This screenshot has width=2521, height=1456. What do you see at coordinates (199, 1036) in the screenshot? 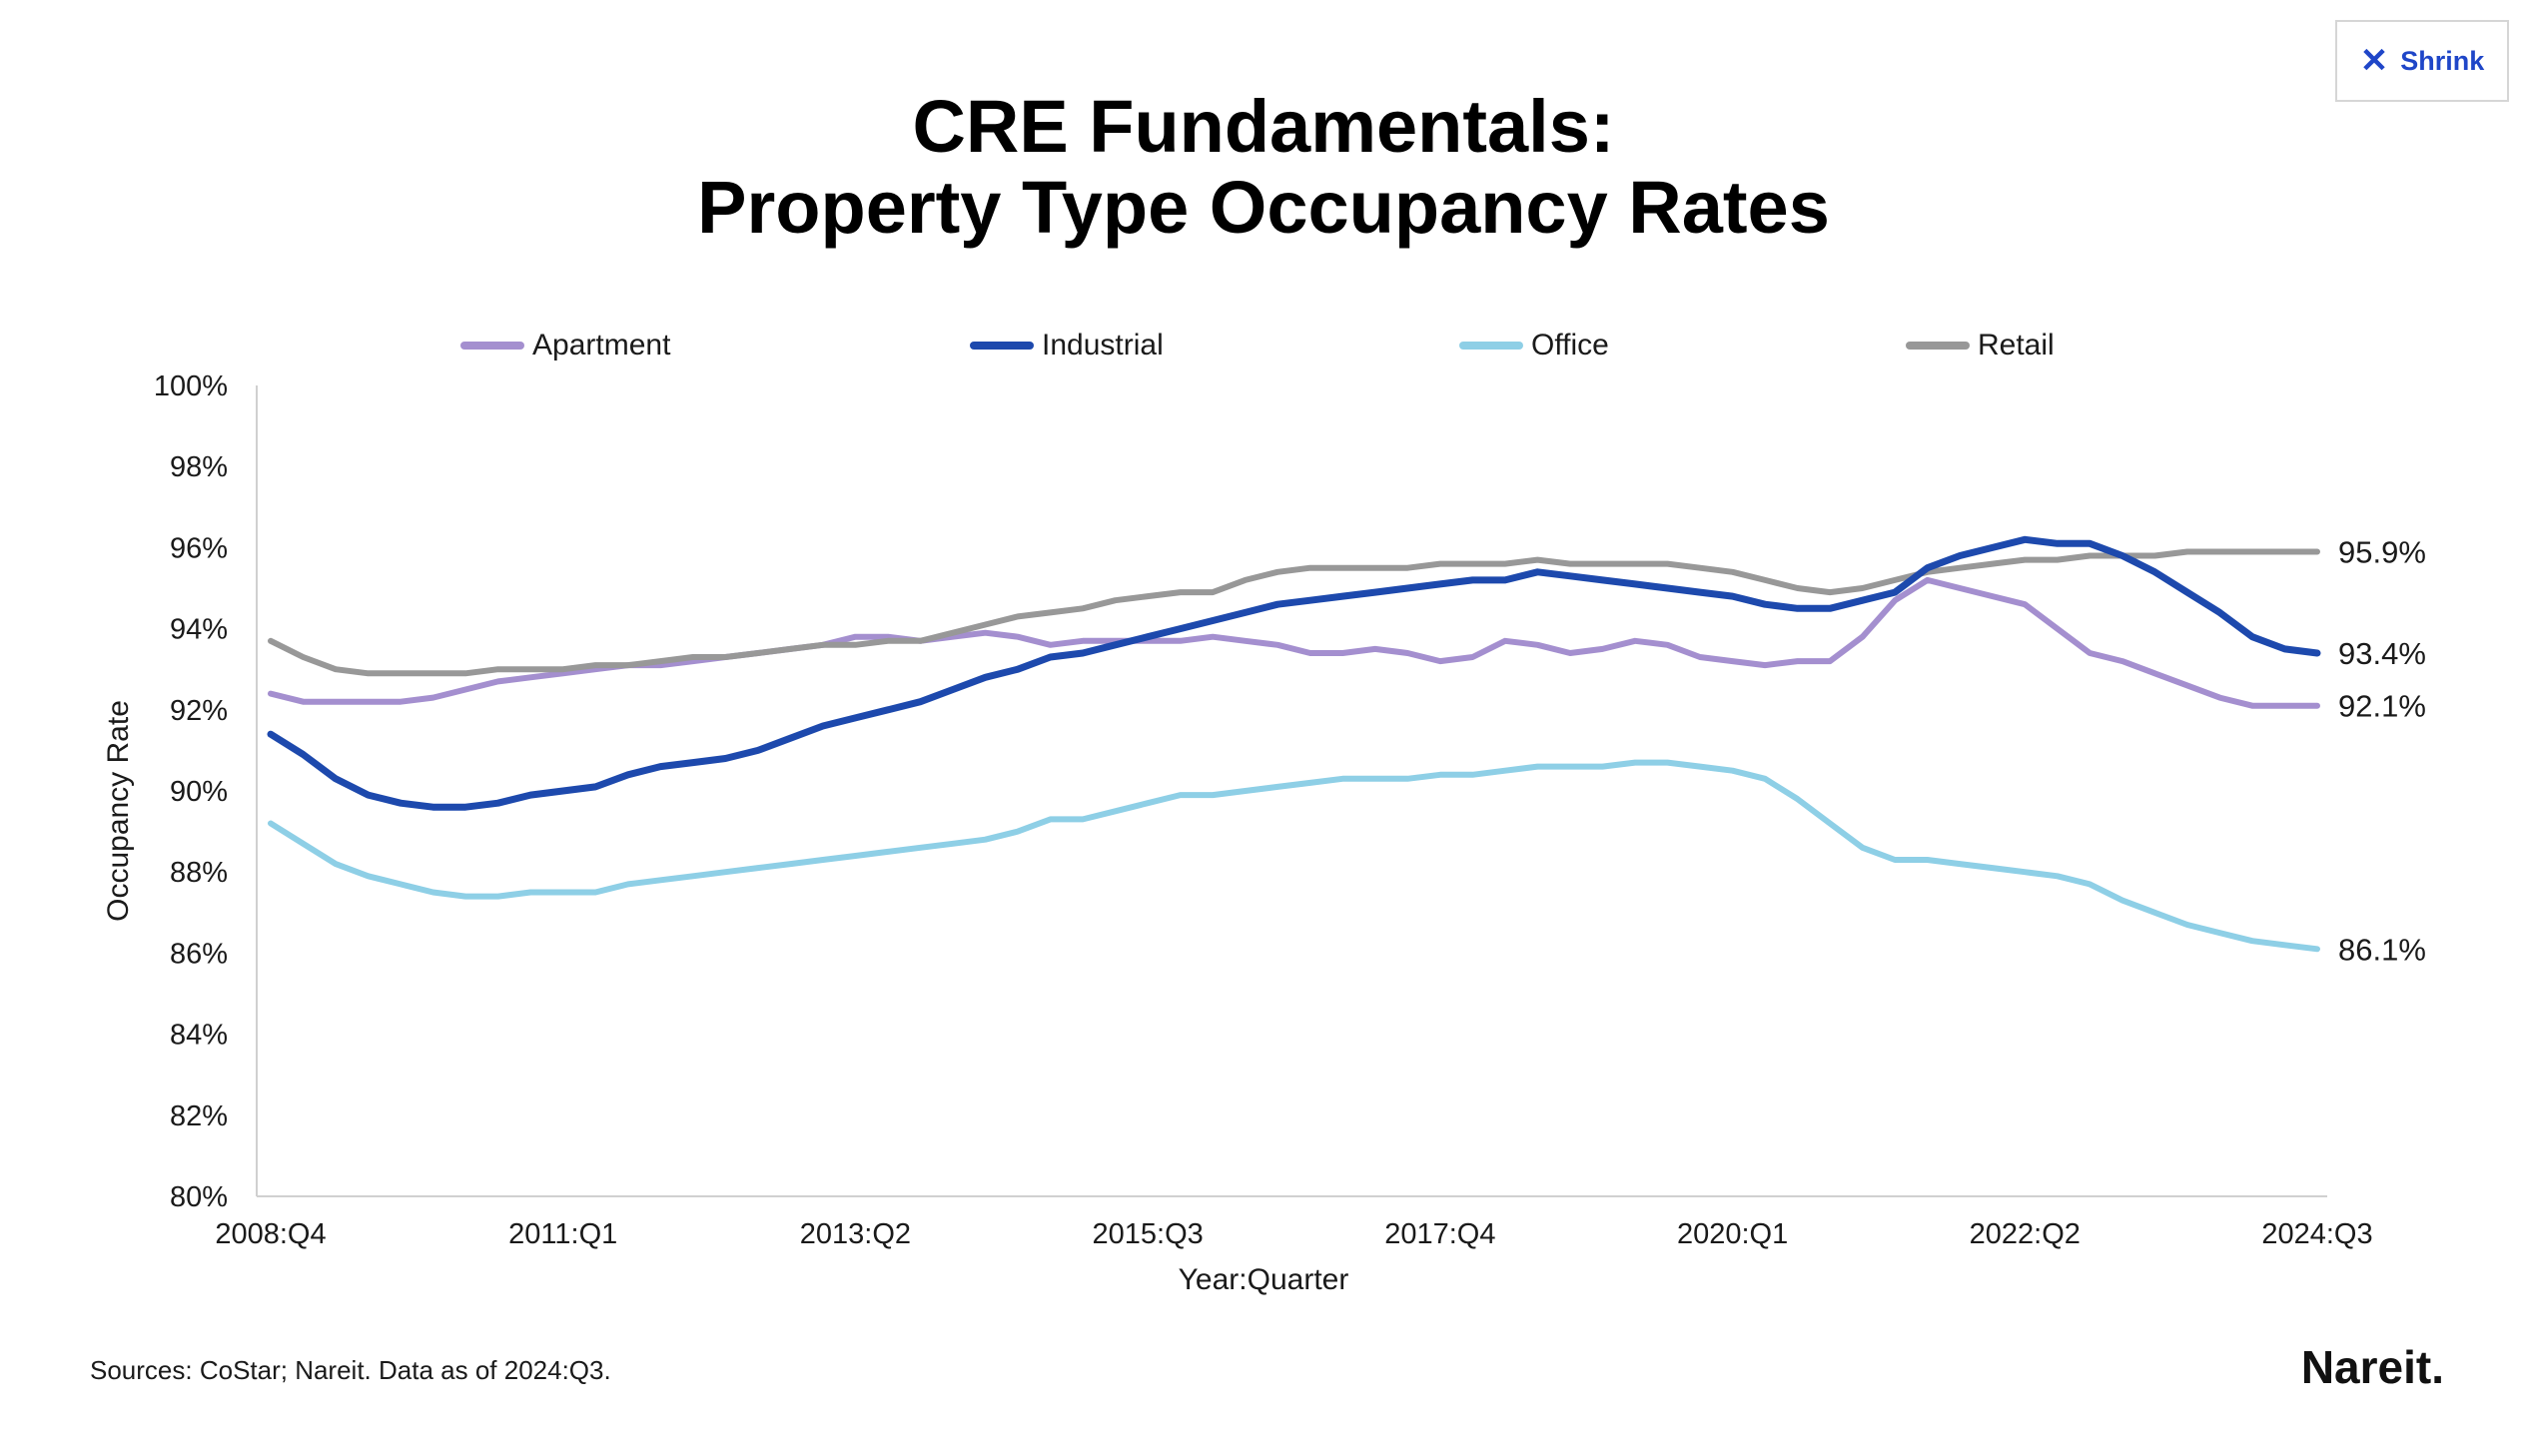
I see `y-tick-label: 84%` at bounding box center [199, 1036].